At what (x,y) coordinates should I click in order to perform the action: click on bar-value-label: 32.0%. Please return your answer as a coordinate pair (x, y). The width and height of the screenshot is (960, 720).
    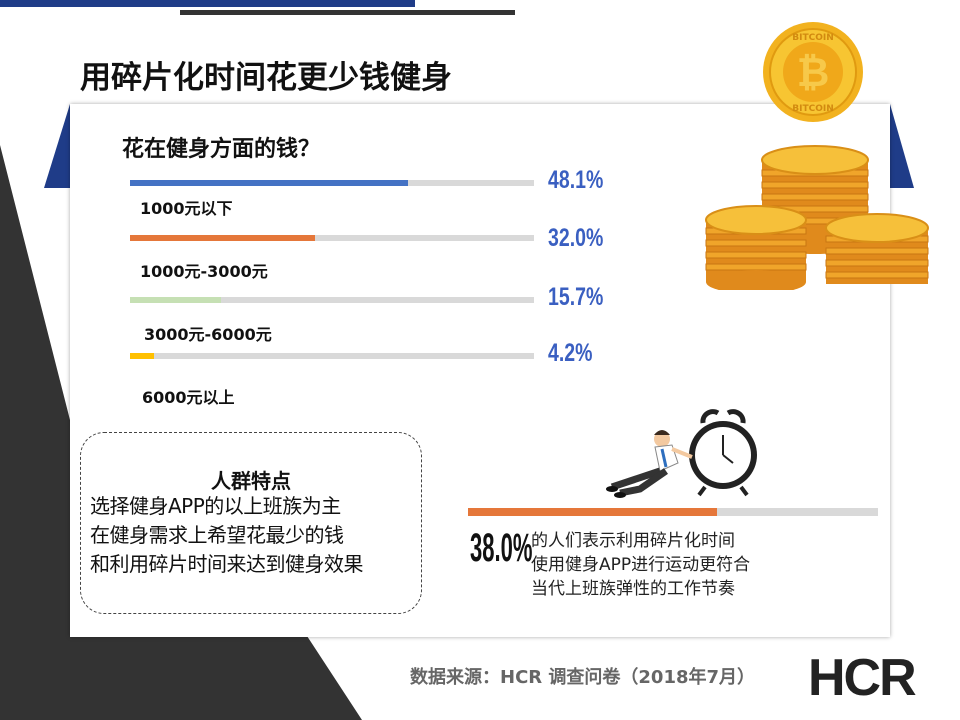
    Looking at the image, I should click on (576, 238).